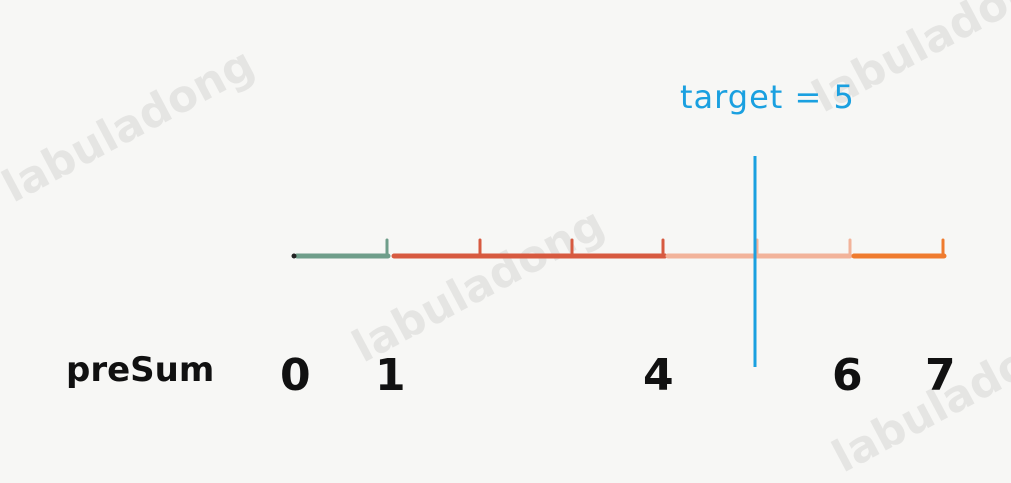 This screenshot has width=1011, height=483. What do you see at coordinates (940, 375) in the screenshot?
I see `presum-value-7: 7` at bounding box center [940, 375].